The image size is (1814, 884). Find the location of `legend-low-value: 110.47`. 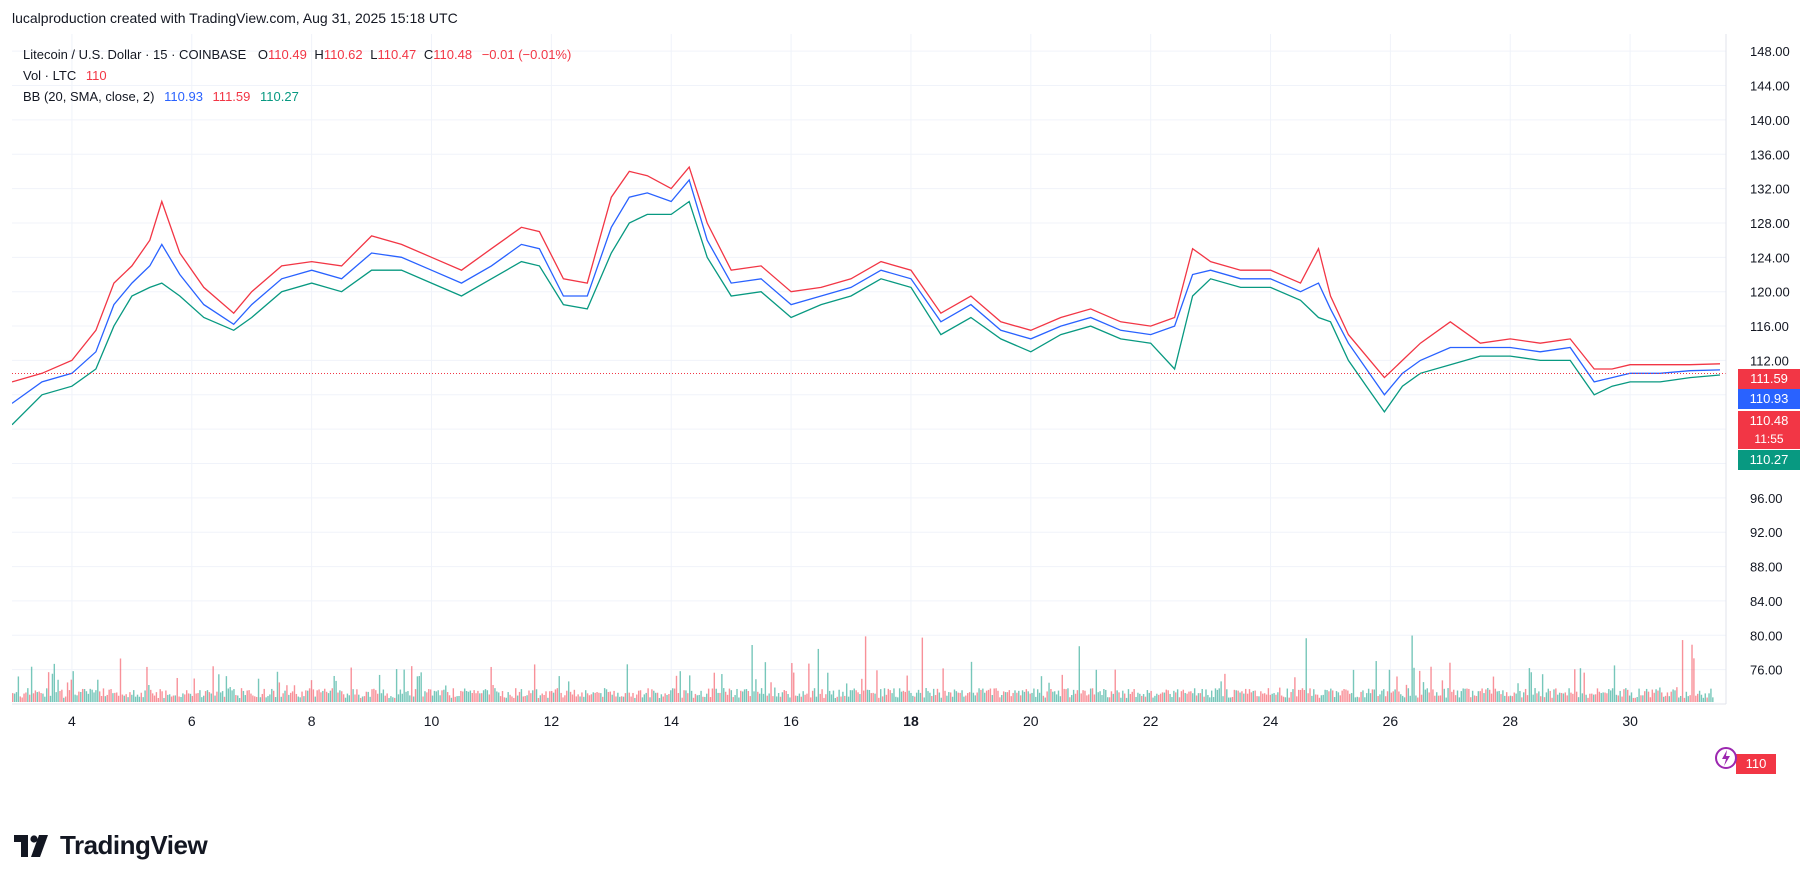

legend-low-value: 110.47 is located at coordinates (397, 54).